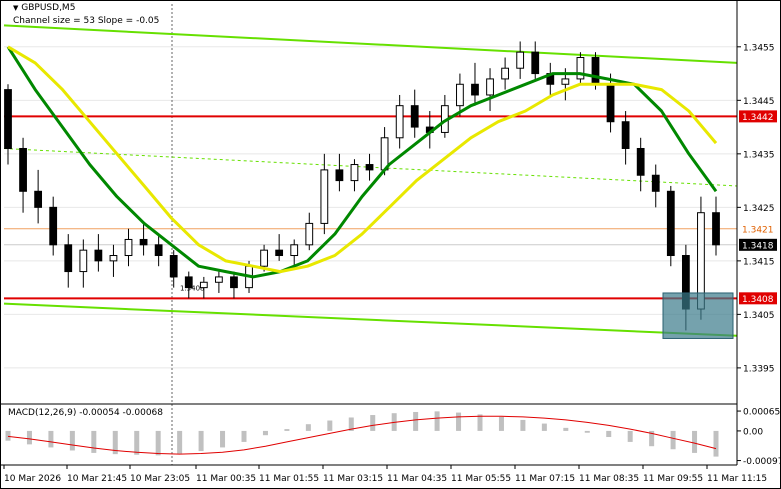 The height and width of the screenshot is (489, 781). I want to click on level-annotation: 1.3408, so click(192, 288).